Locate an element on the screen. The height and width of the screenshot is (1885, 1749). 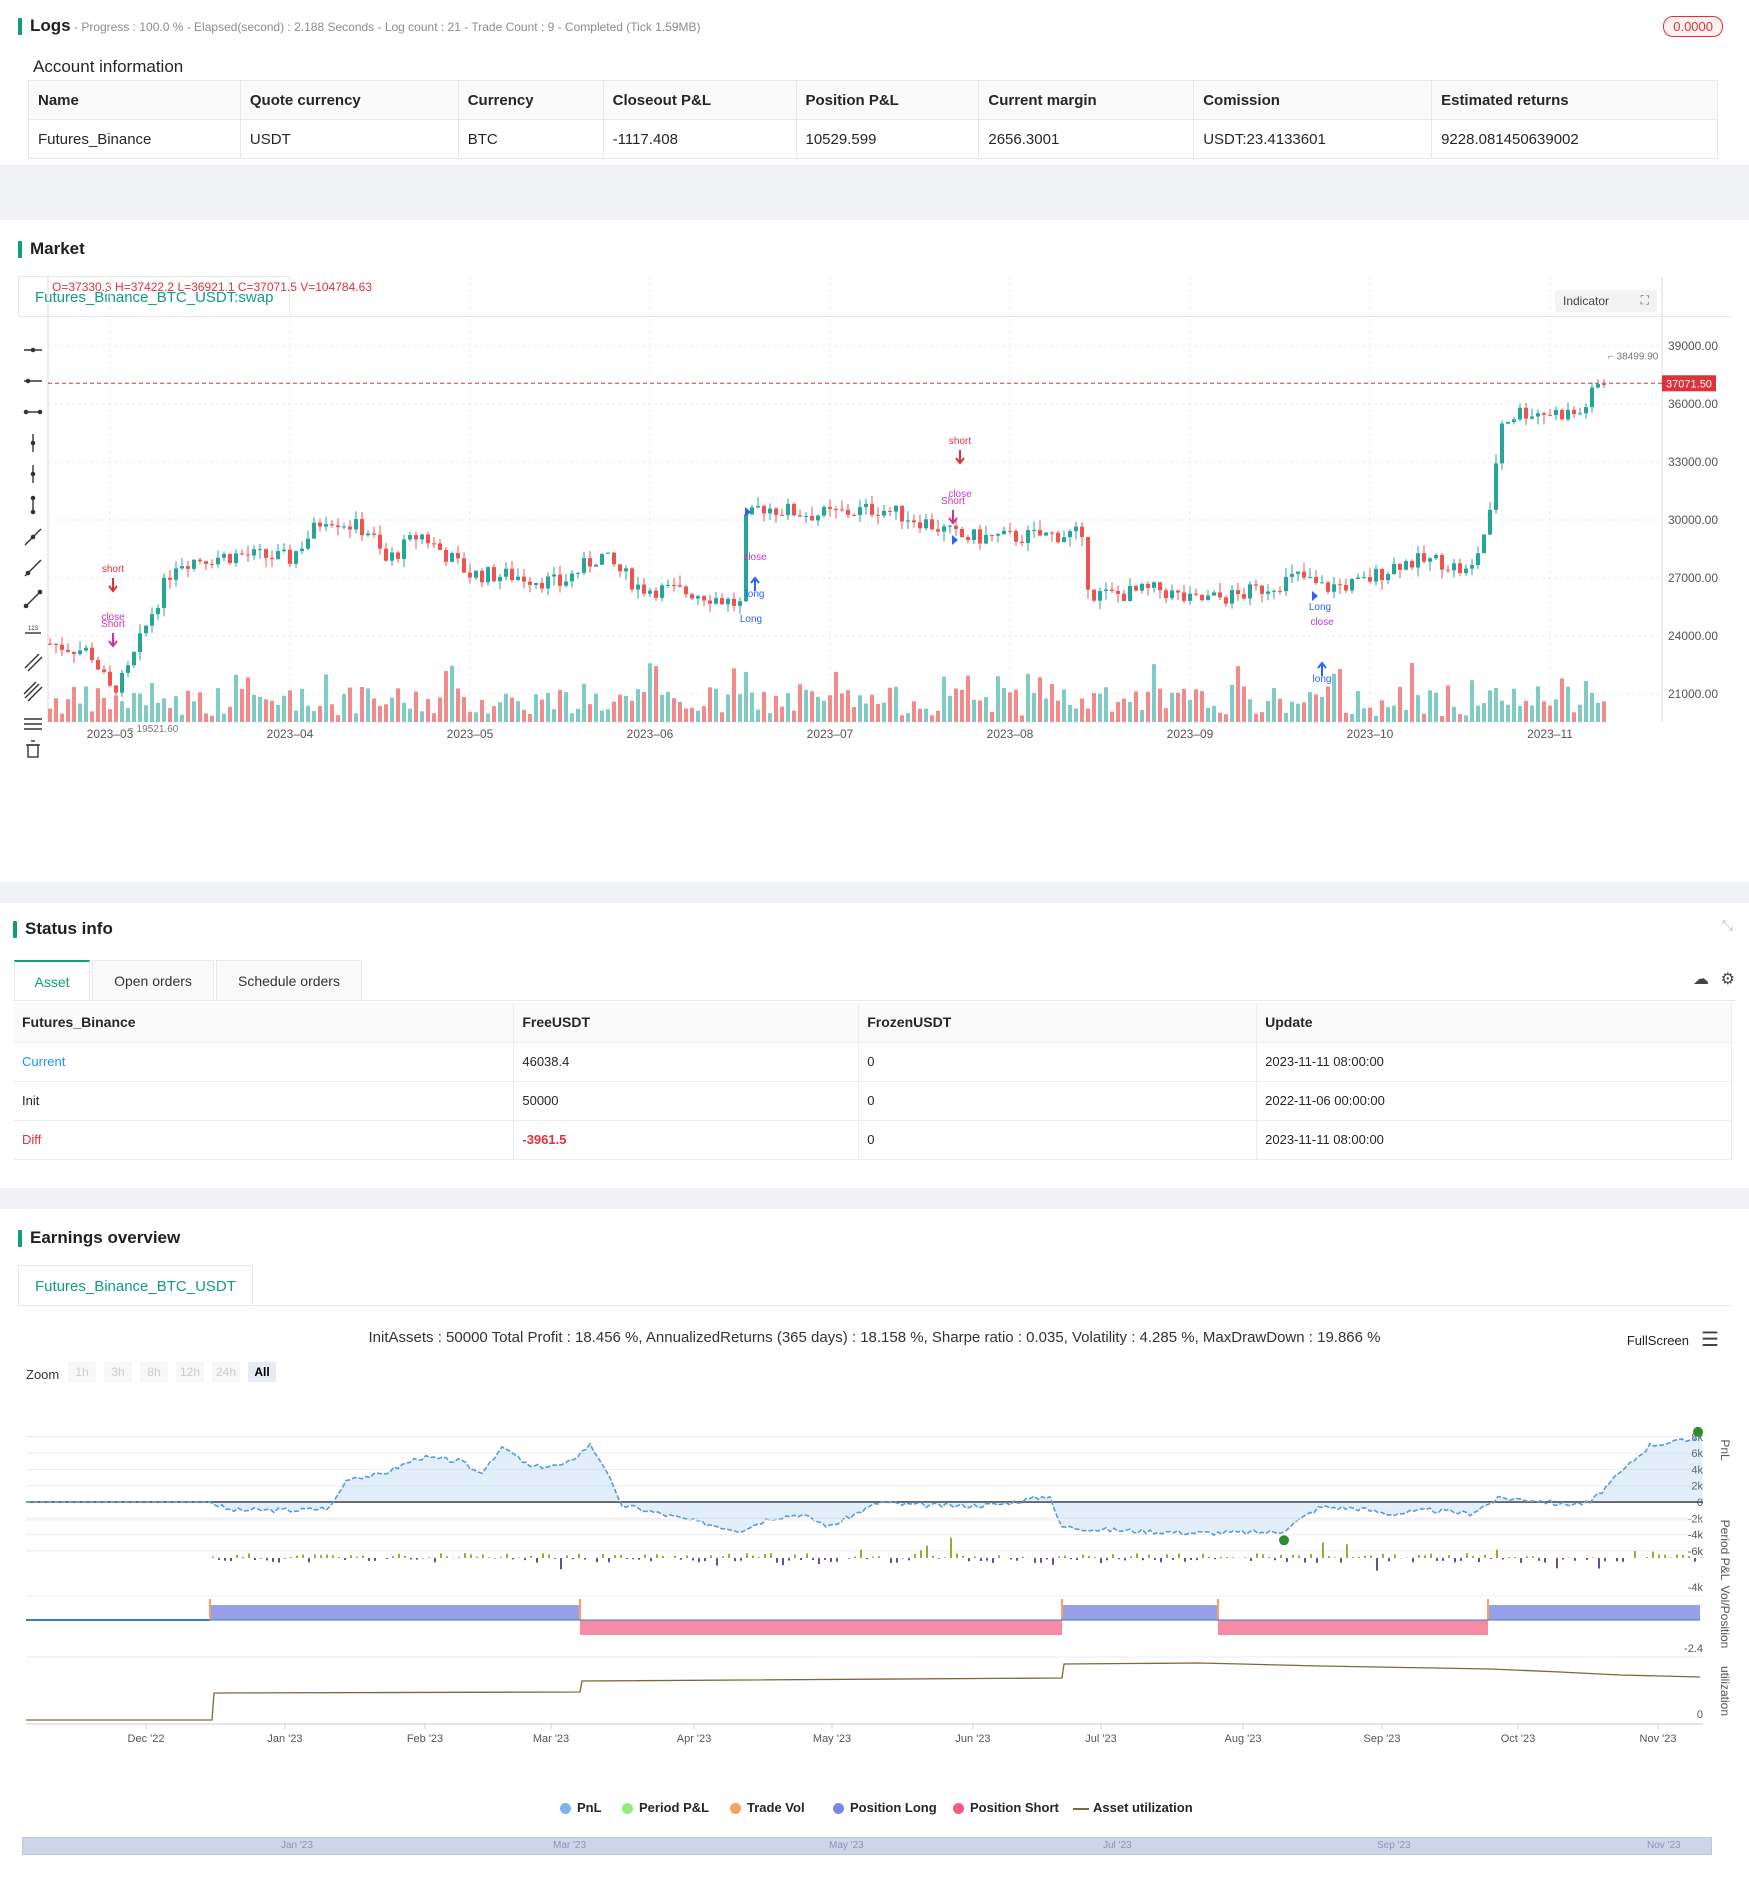
legend-item: Asset utilization is located at coordinates (1133, 1807).